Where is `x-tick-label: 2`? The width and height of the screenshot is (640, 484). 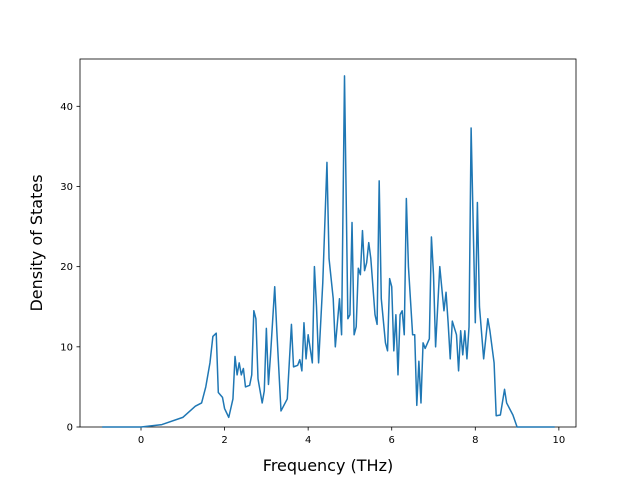 x-tick-label: 2 is located at coordinates (224, 440).